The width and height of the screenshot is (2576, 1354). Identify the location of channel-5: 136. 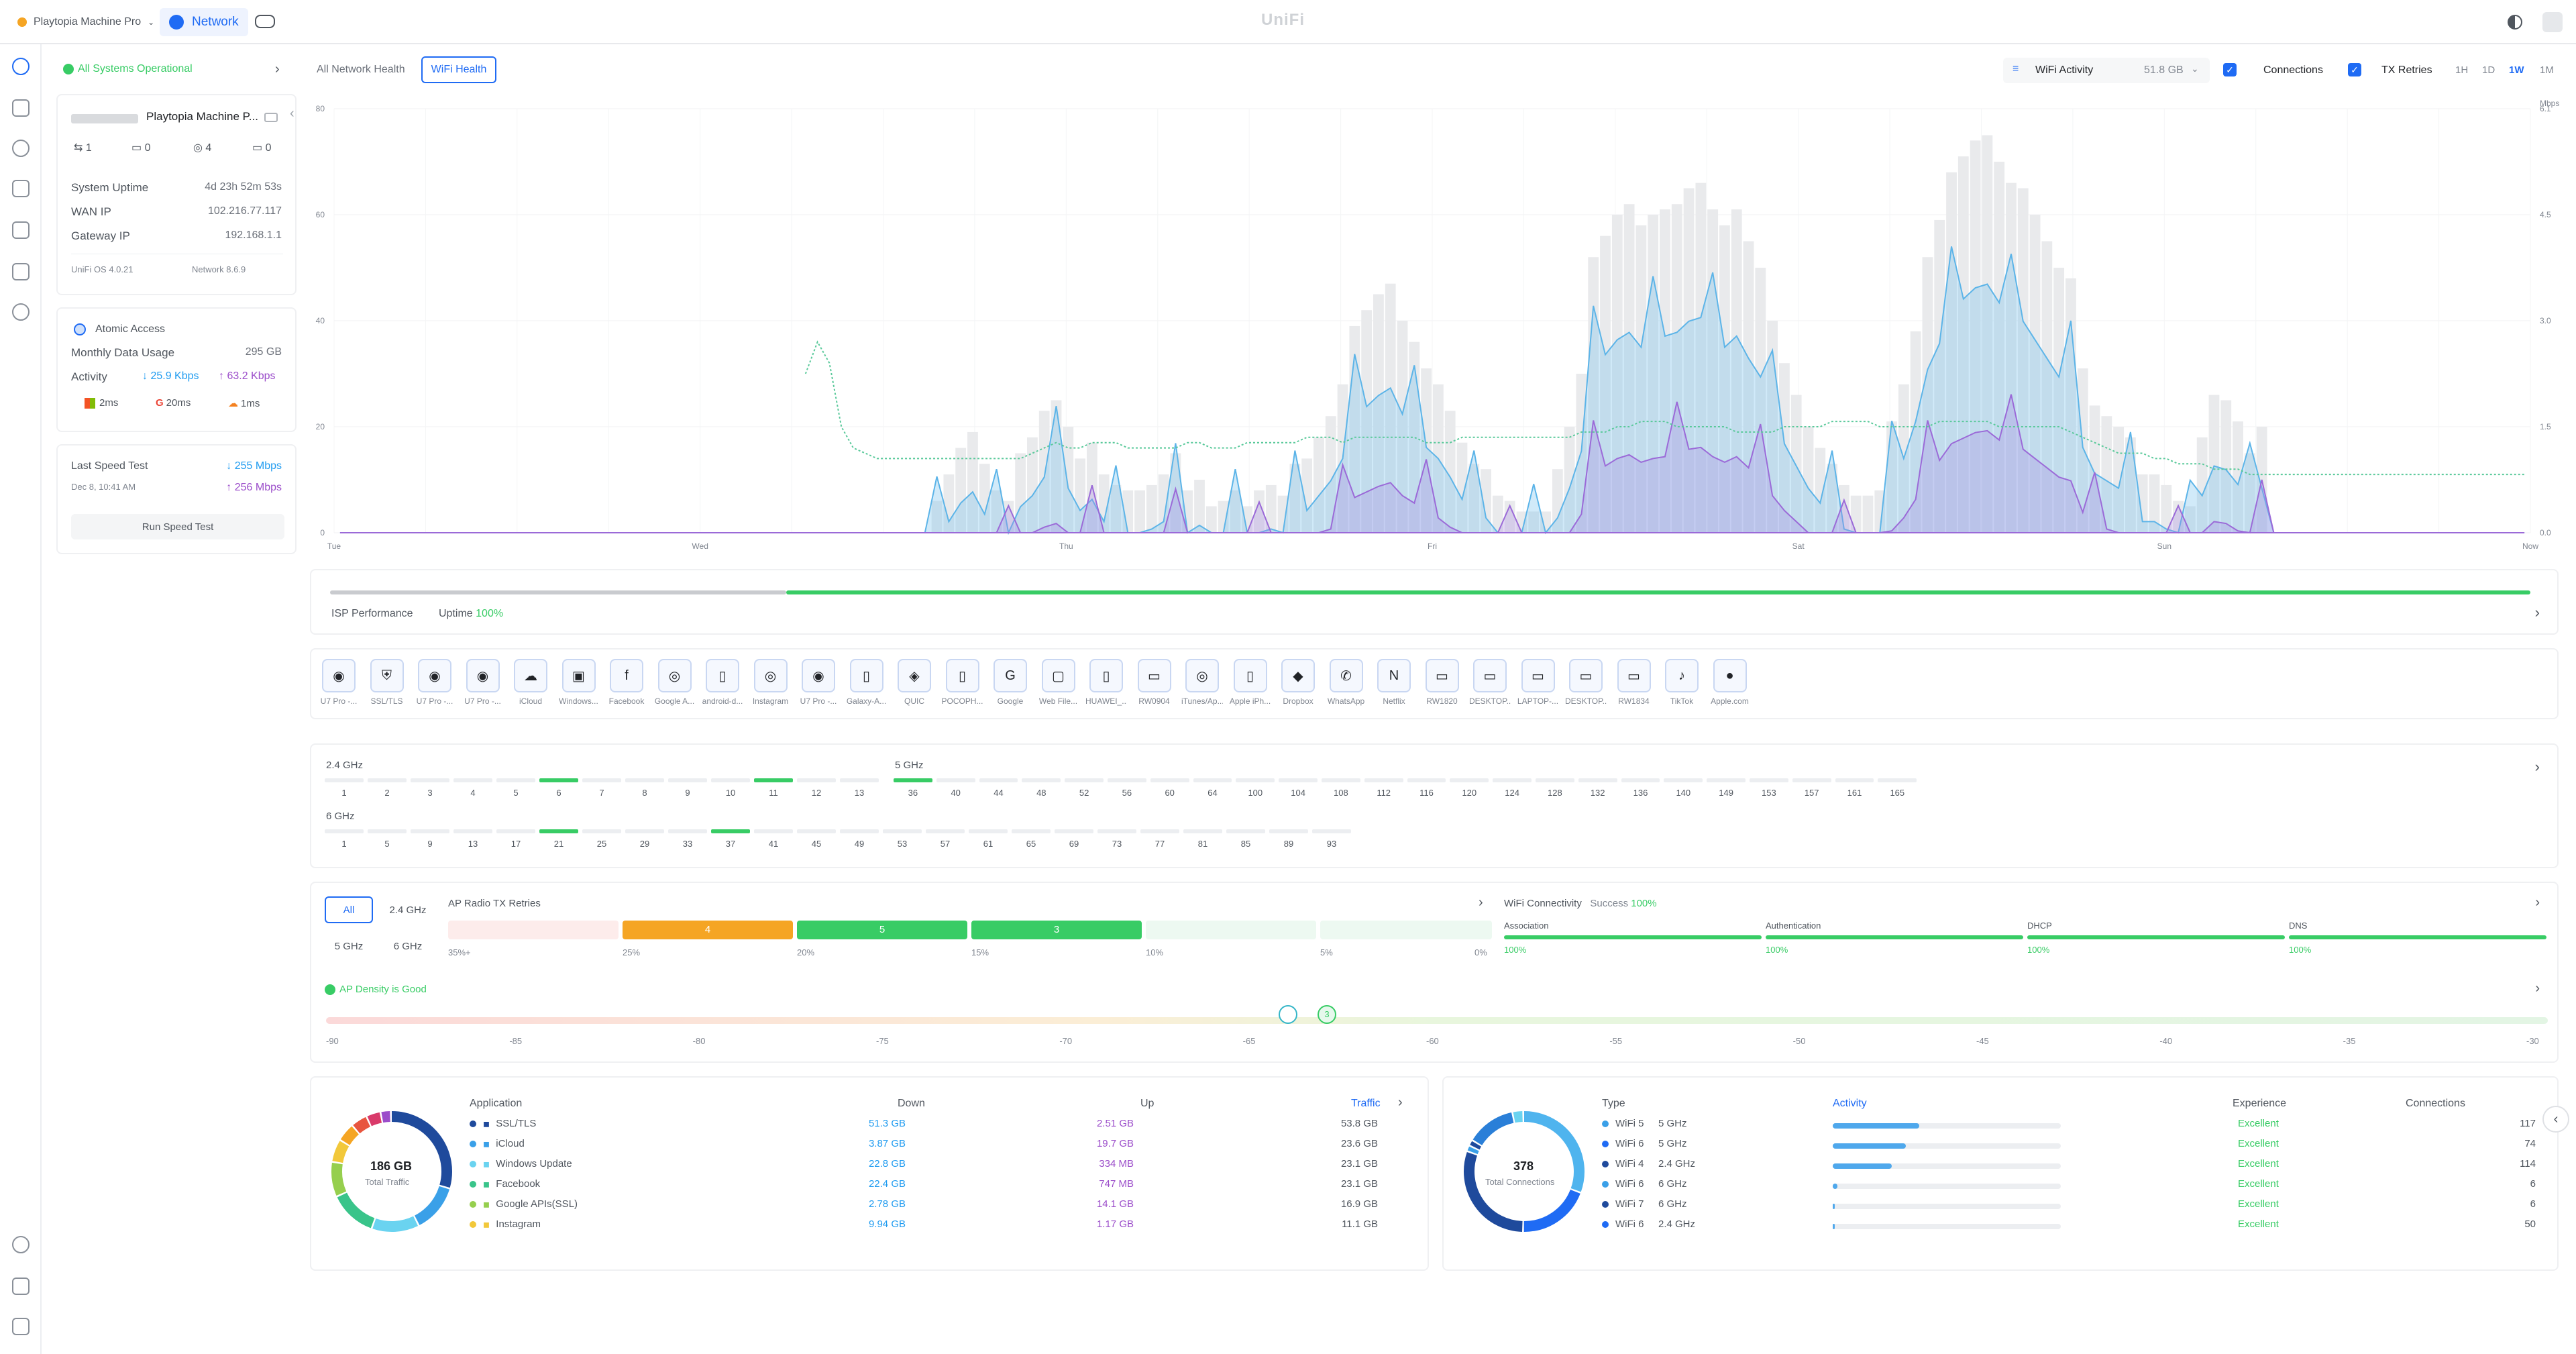
(1640, 793).